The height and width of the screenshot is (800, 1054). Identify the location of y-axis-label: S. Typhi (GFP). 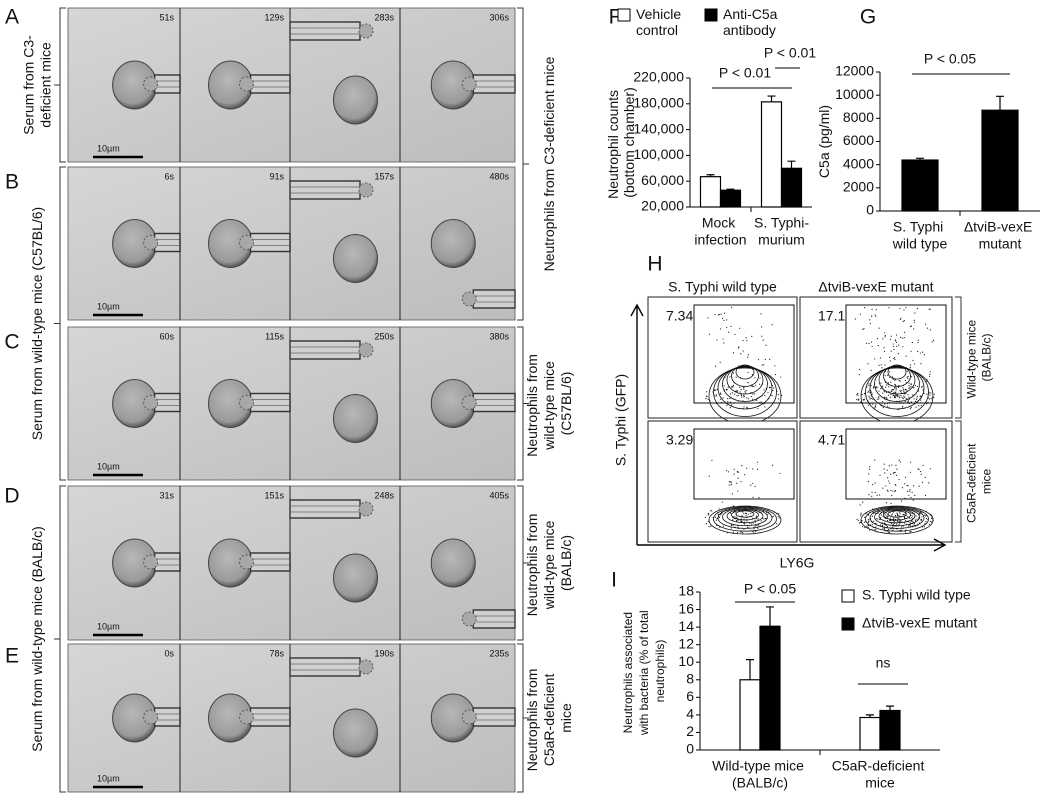
(621, 420).